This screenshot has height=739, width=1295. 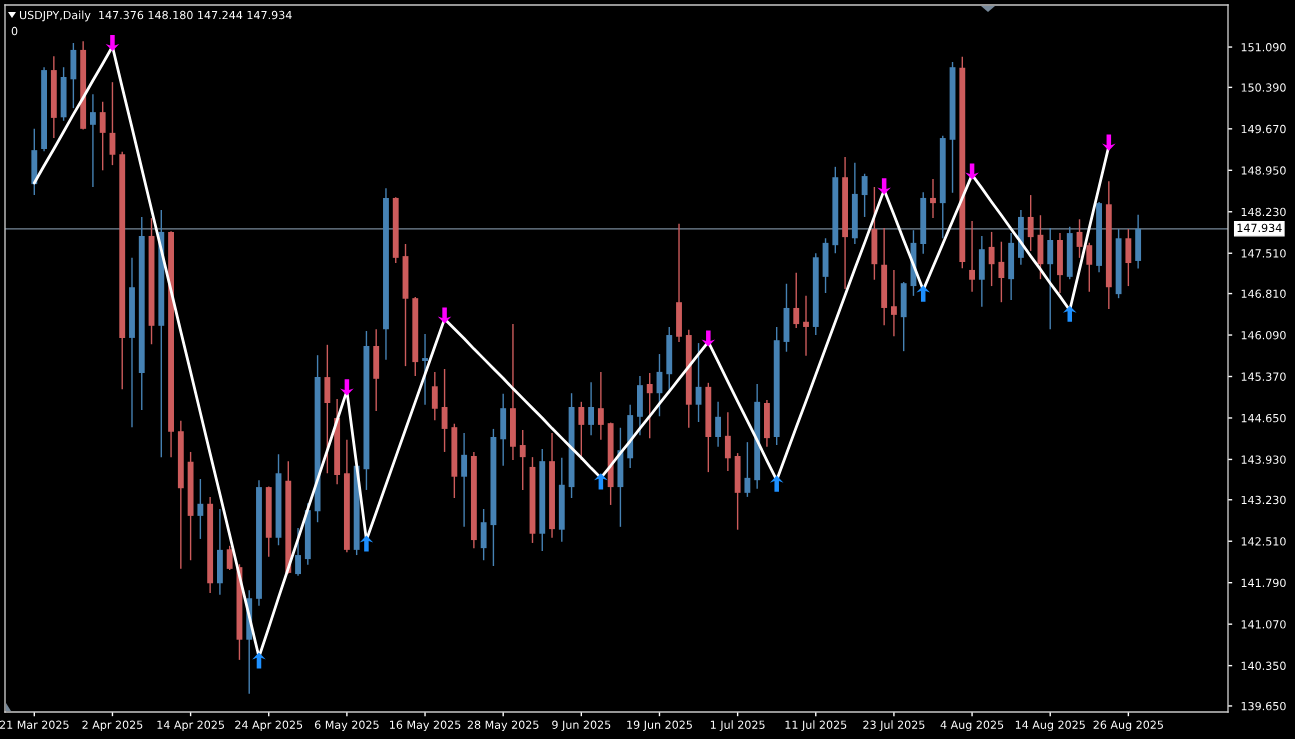 What do you see at coordinates (659, 725) in the screenshot?
I see `x-tick-label: 19 Jun 2025` at bounding box center [659, 725].